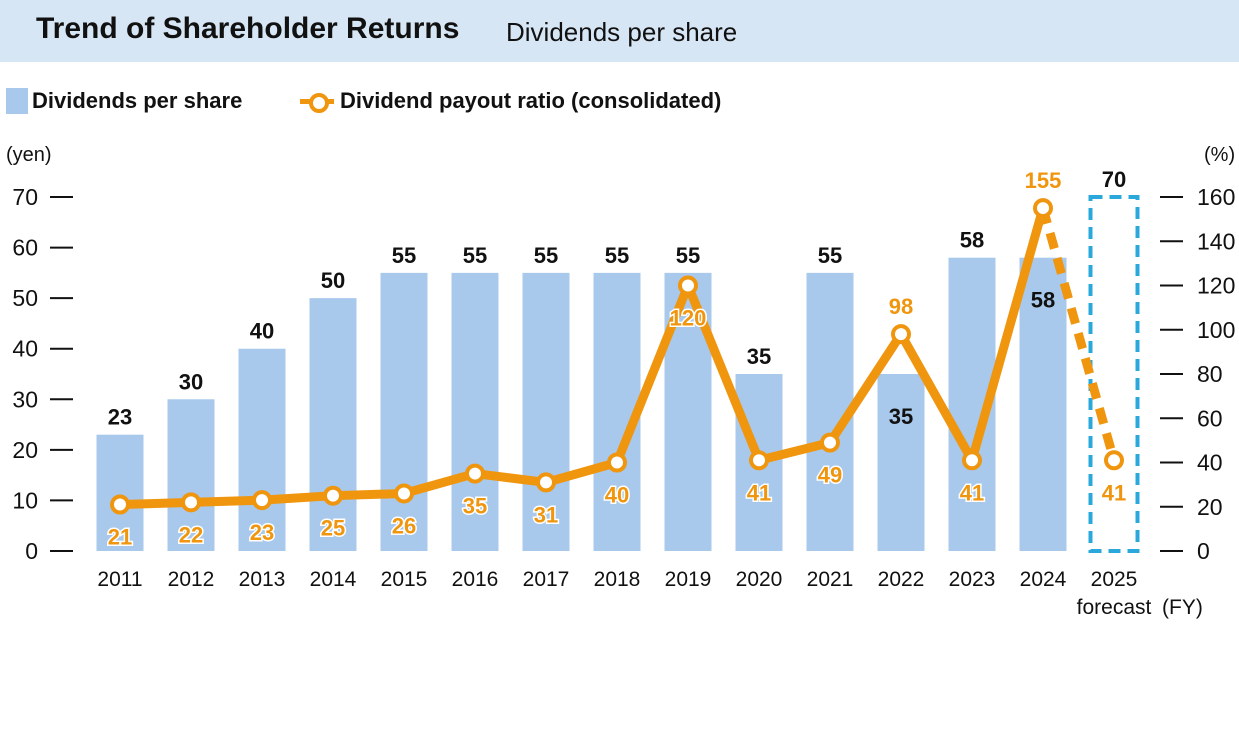 This screenshot has height=753, width=1239. I want to click on x-axis-label: 2014, so click(333, 579).